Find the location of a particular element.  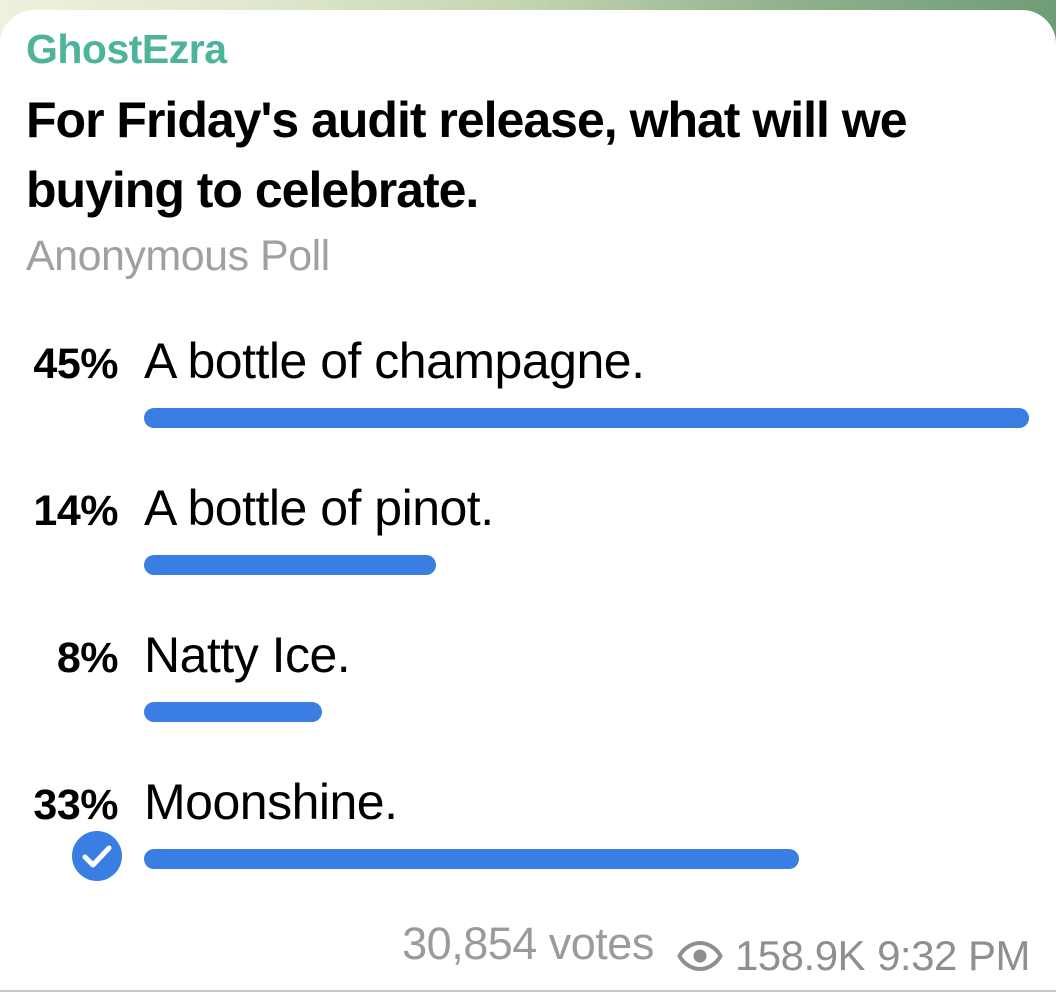

option-percent: 14% is located at coordinates (75, 511).